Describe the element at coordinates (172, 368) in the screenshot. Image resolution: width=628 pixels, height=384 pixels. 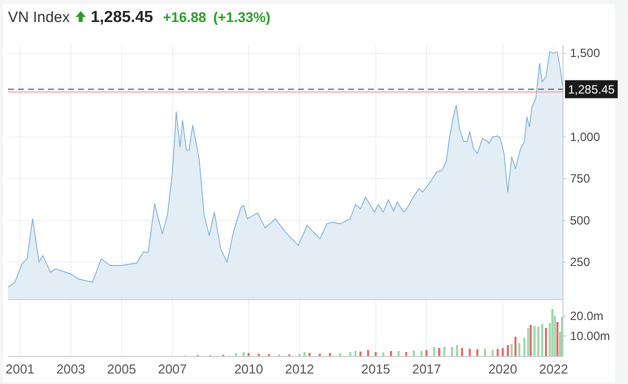
I see `x-tick-label: 2007` at that location.